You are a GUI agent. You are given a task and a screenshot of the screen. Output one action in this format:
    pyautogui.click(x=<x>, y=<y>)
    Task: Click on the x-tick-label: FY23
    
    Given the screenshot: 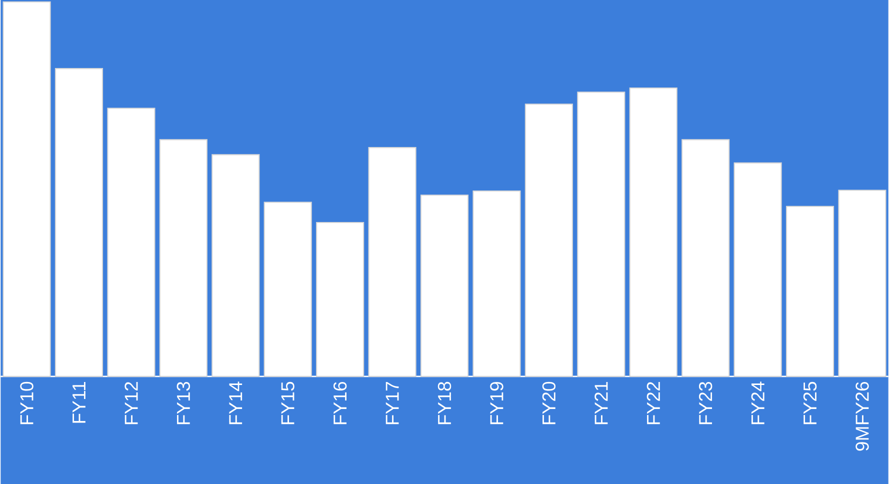 What is the action you would take?
    pyautogui.click(x=705, y=403)
    